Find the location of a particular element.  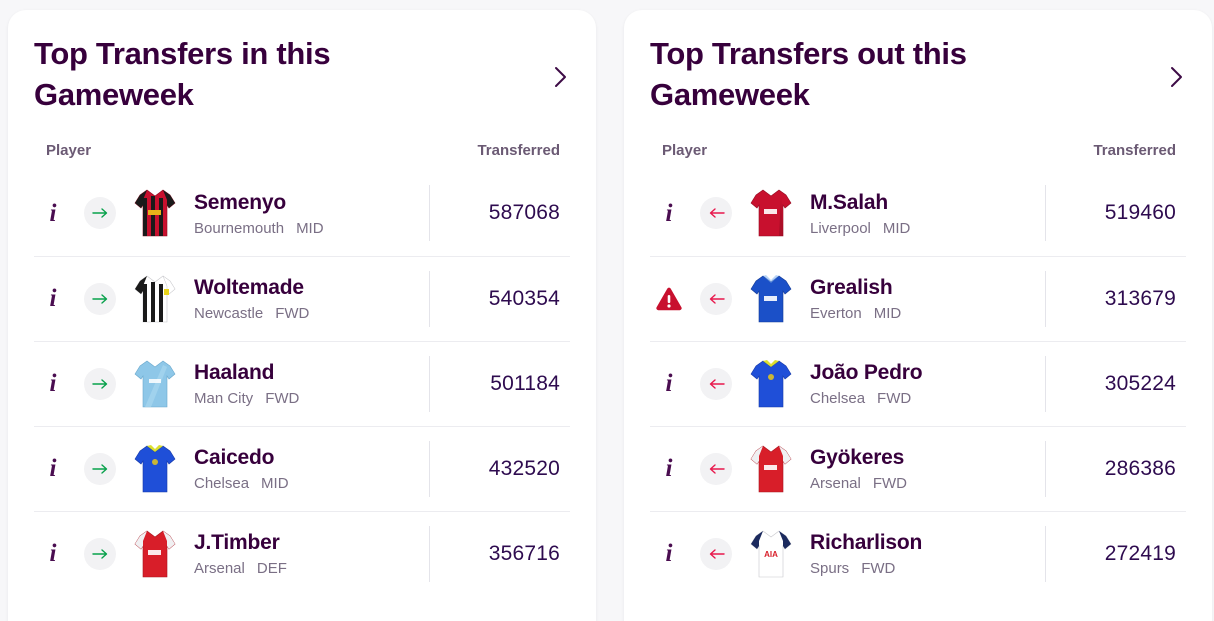

table-row: i Gyökeres Arsenal is located at coordinates (918, 468).